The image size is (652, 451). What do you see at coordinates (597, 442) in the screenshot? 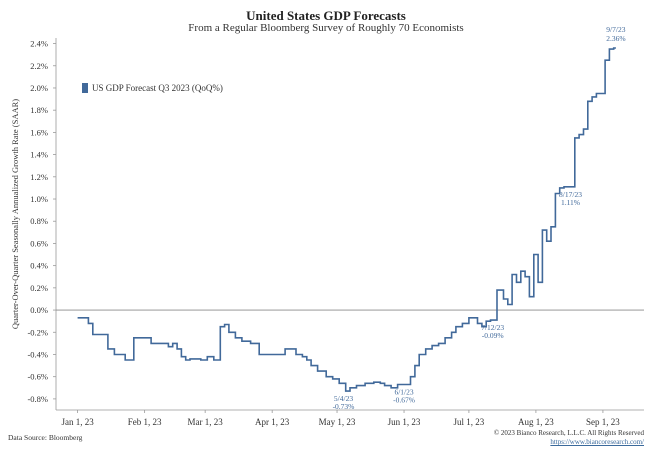
I see `website-link: https://www.biancoresearch.com/` at bounding box center [597, 442].